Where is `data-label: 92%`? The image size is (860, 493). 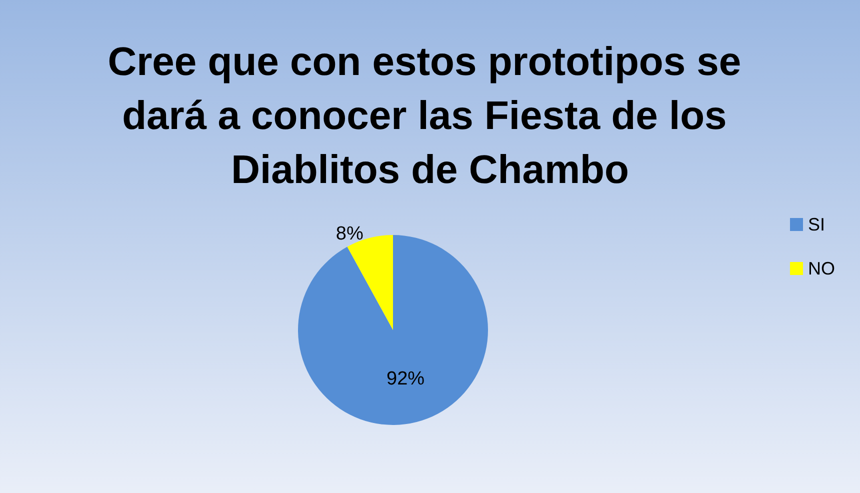 data-label: 92% is located at coordinates (405, 379).